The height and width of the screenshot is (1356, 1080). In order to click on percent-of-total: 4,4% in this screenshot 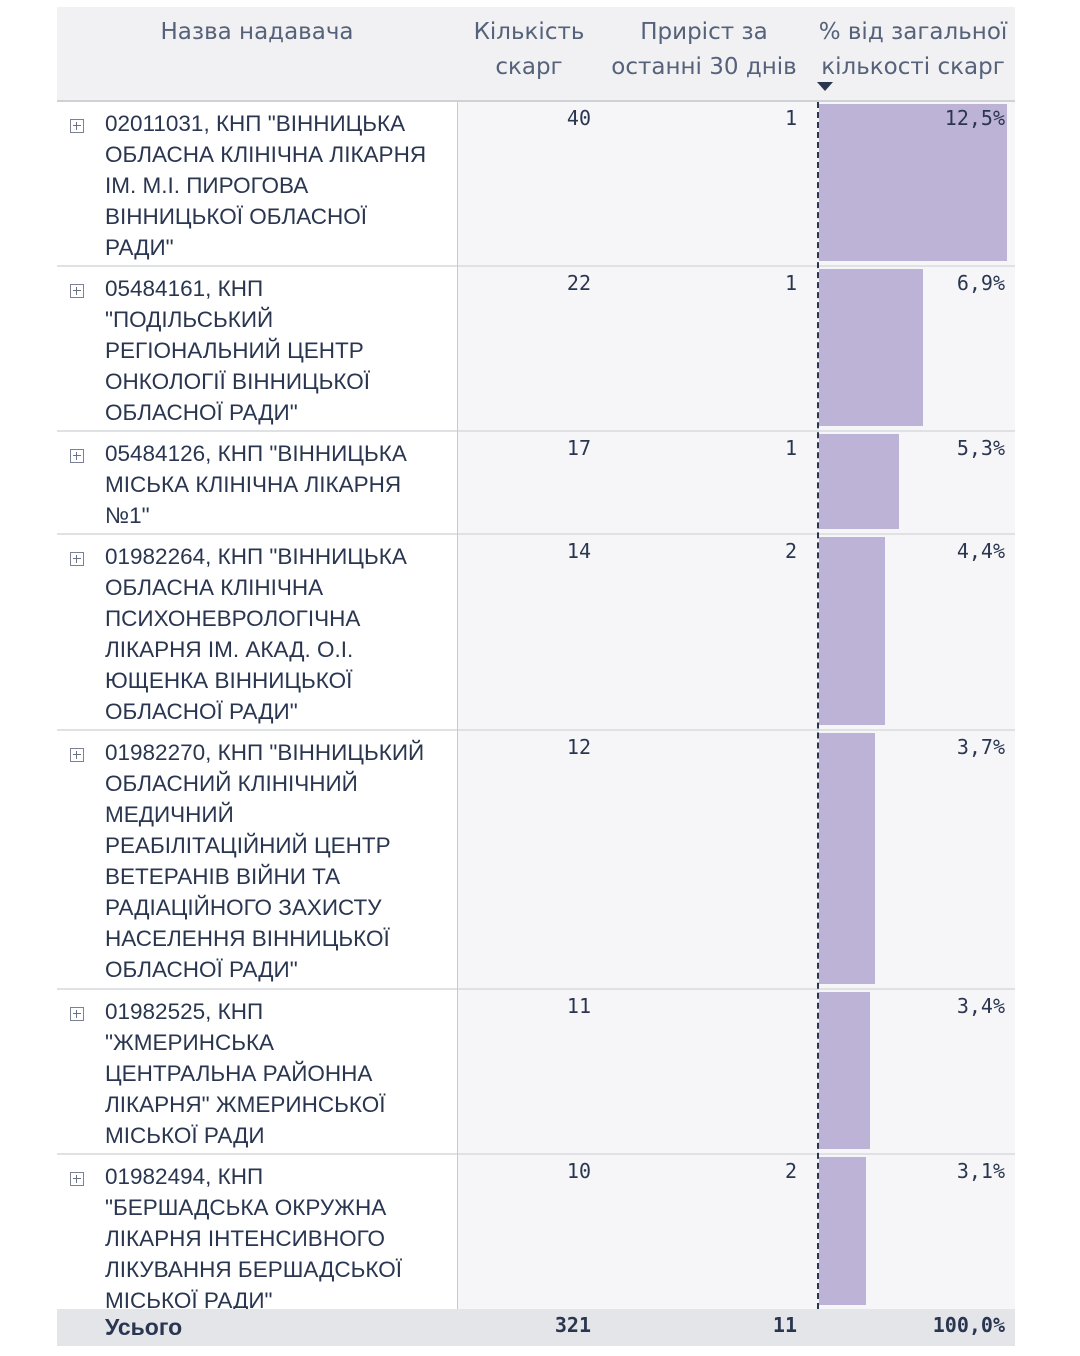, I will do `click(980, 551)`.